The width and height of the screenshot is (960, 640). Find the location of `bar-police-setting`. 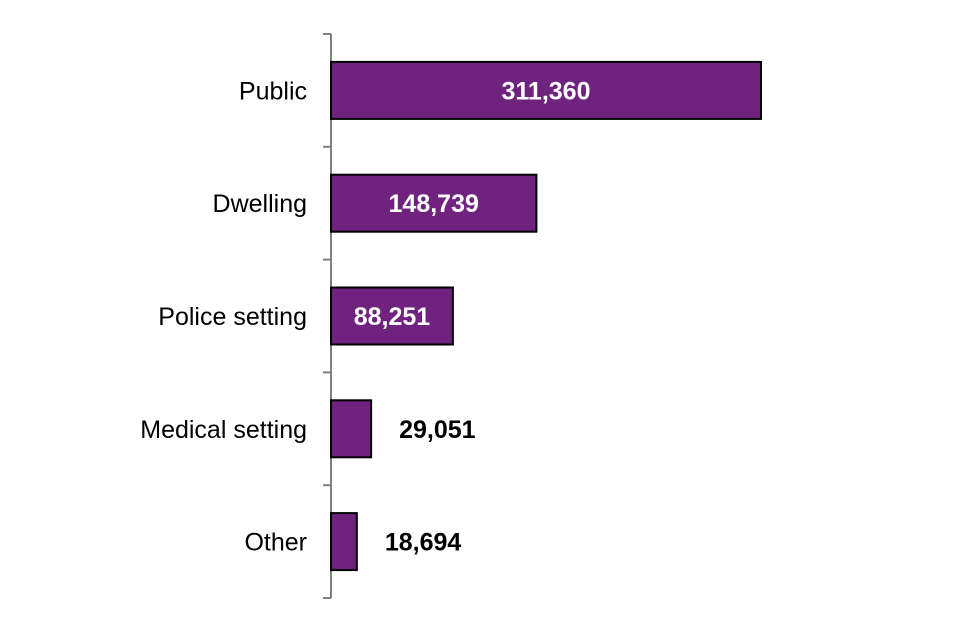

bar-police-setting is located at coordinates (392, 316).